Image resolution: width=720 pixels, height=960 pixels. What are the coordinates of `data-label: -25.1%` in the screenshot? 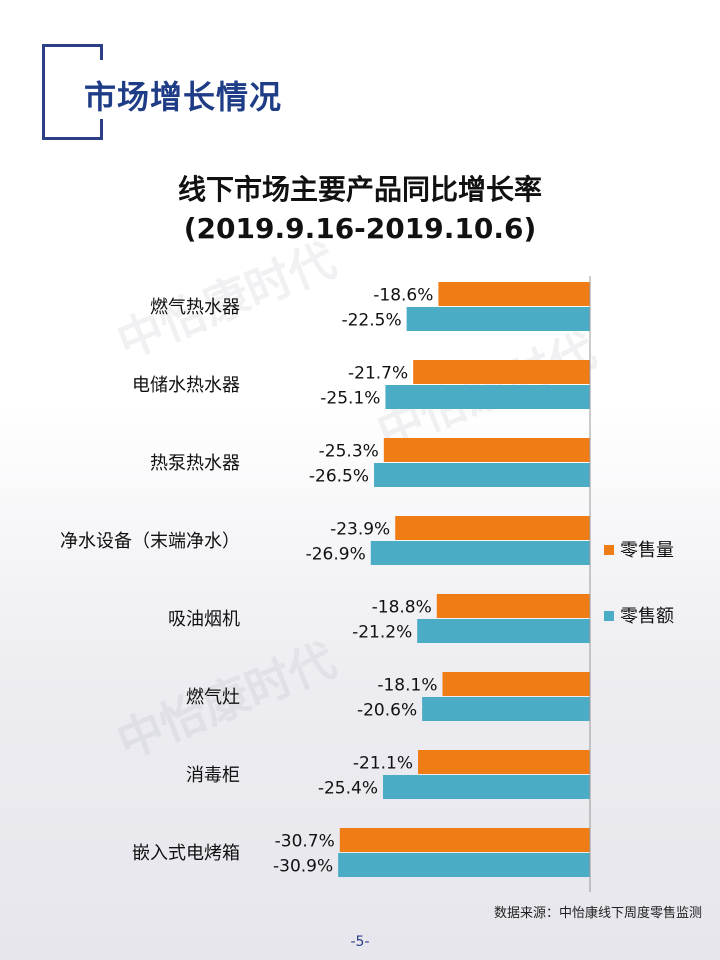 It's located at (350, 399).